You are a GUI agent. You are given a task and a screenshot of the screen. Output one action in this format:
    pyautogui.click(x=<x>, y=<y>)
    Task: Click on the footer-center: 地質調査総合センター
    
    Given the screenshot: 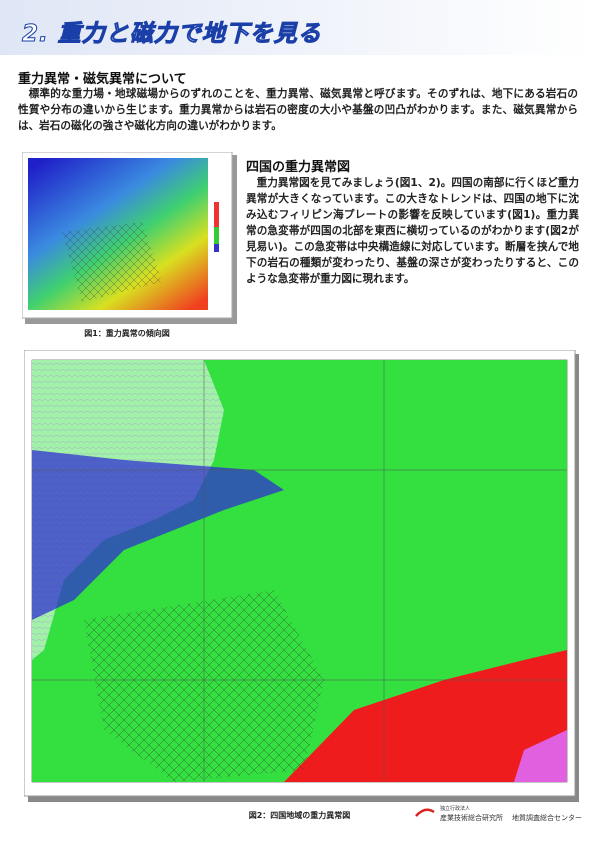 What is the action you would take?
    pyautogui.click(x=547, y=818)
    